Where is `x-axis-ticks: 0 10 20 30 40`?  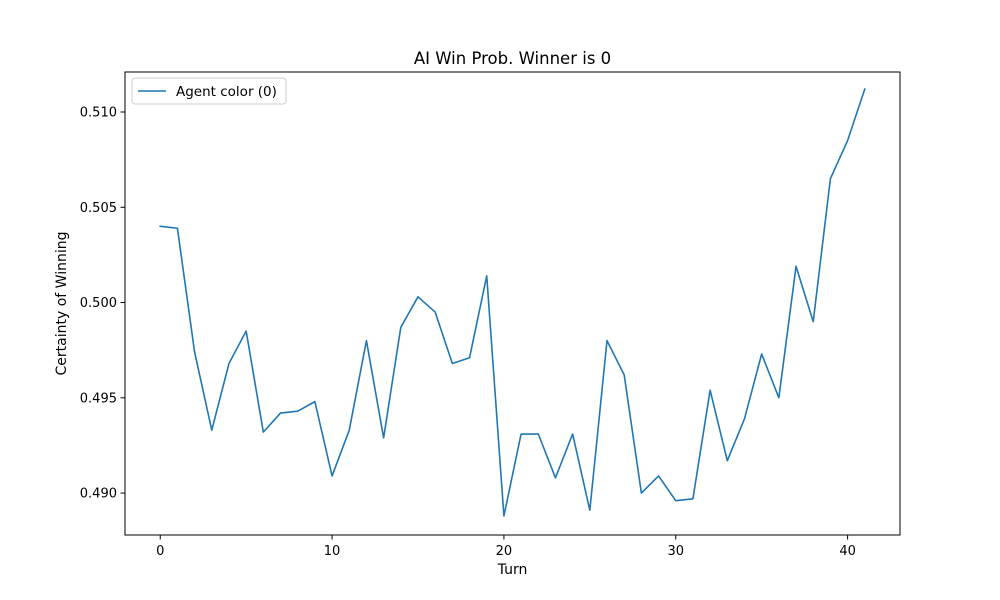 x-axis-ticks: 0 10 20 30 40 is located at coordinates (506, 547).